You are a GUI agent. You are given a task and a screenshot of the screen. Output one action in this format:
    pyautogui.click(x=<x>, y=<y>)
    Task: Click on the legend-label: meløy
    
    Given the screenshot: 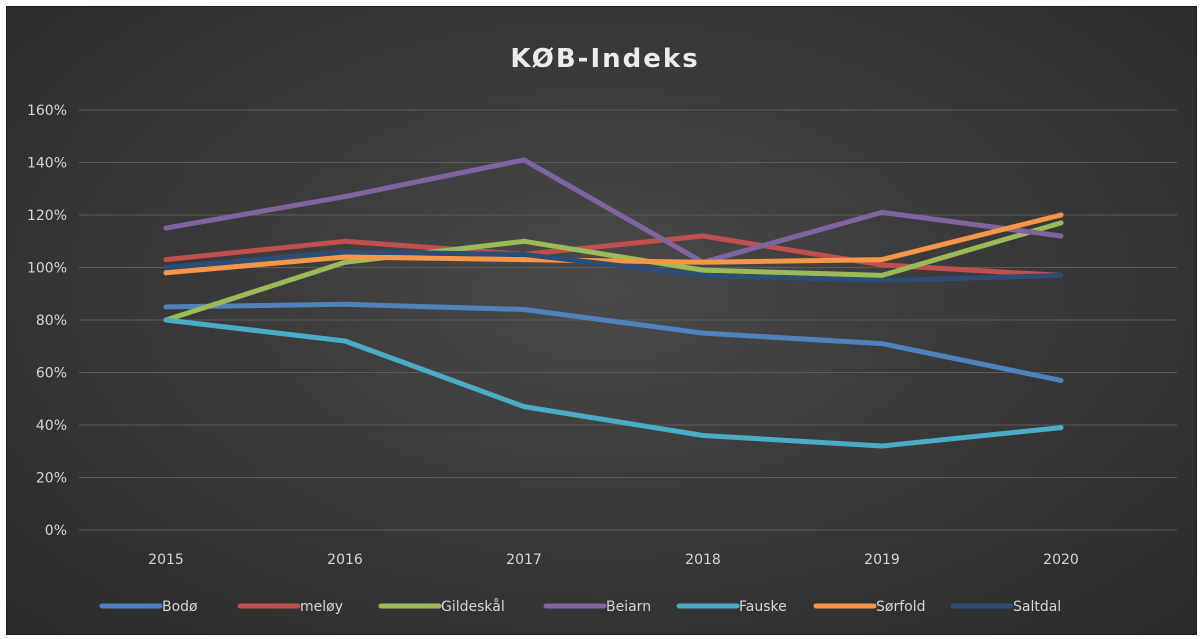 What is the action you would take?
    pyautogui.click(x=321, y=607)
    